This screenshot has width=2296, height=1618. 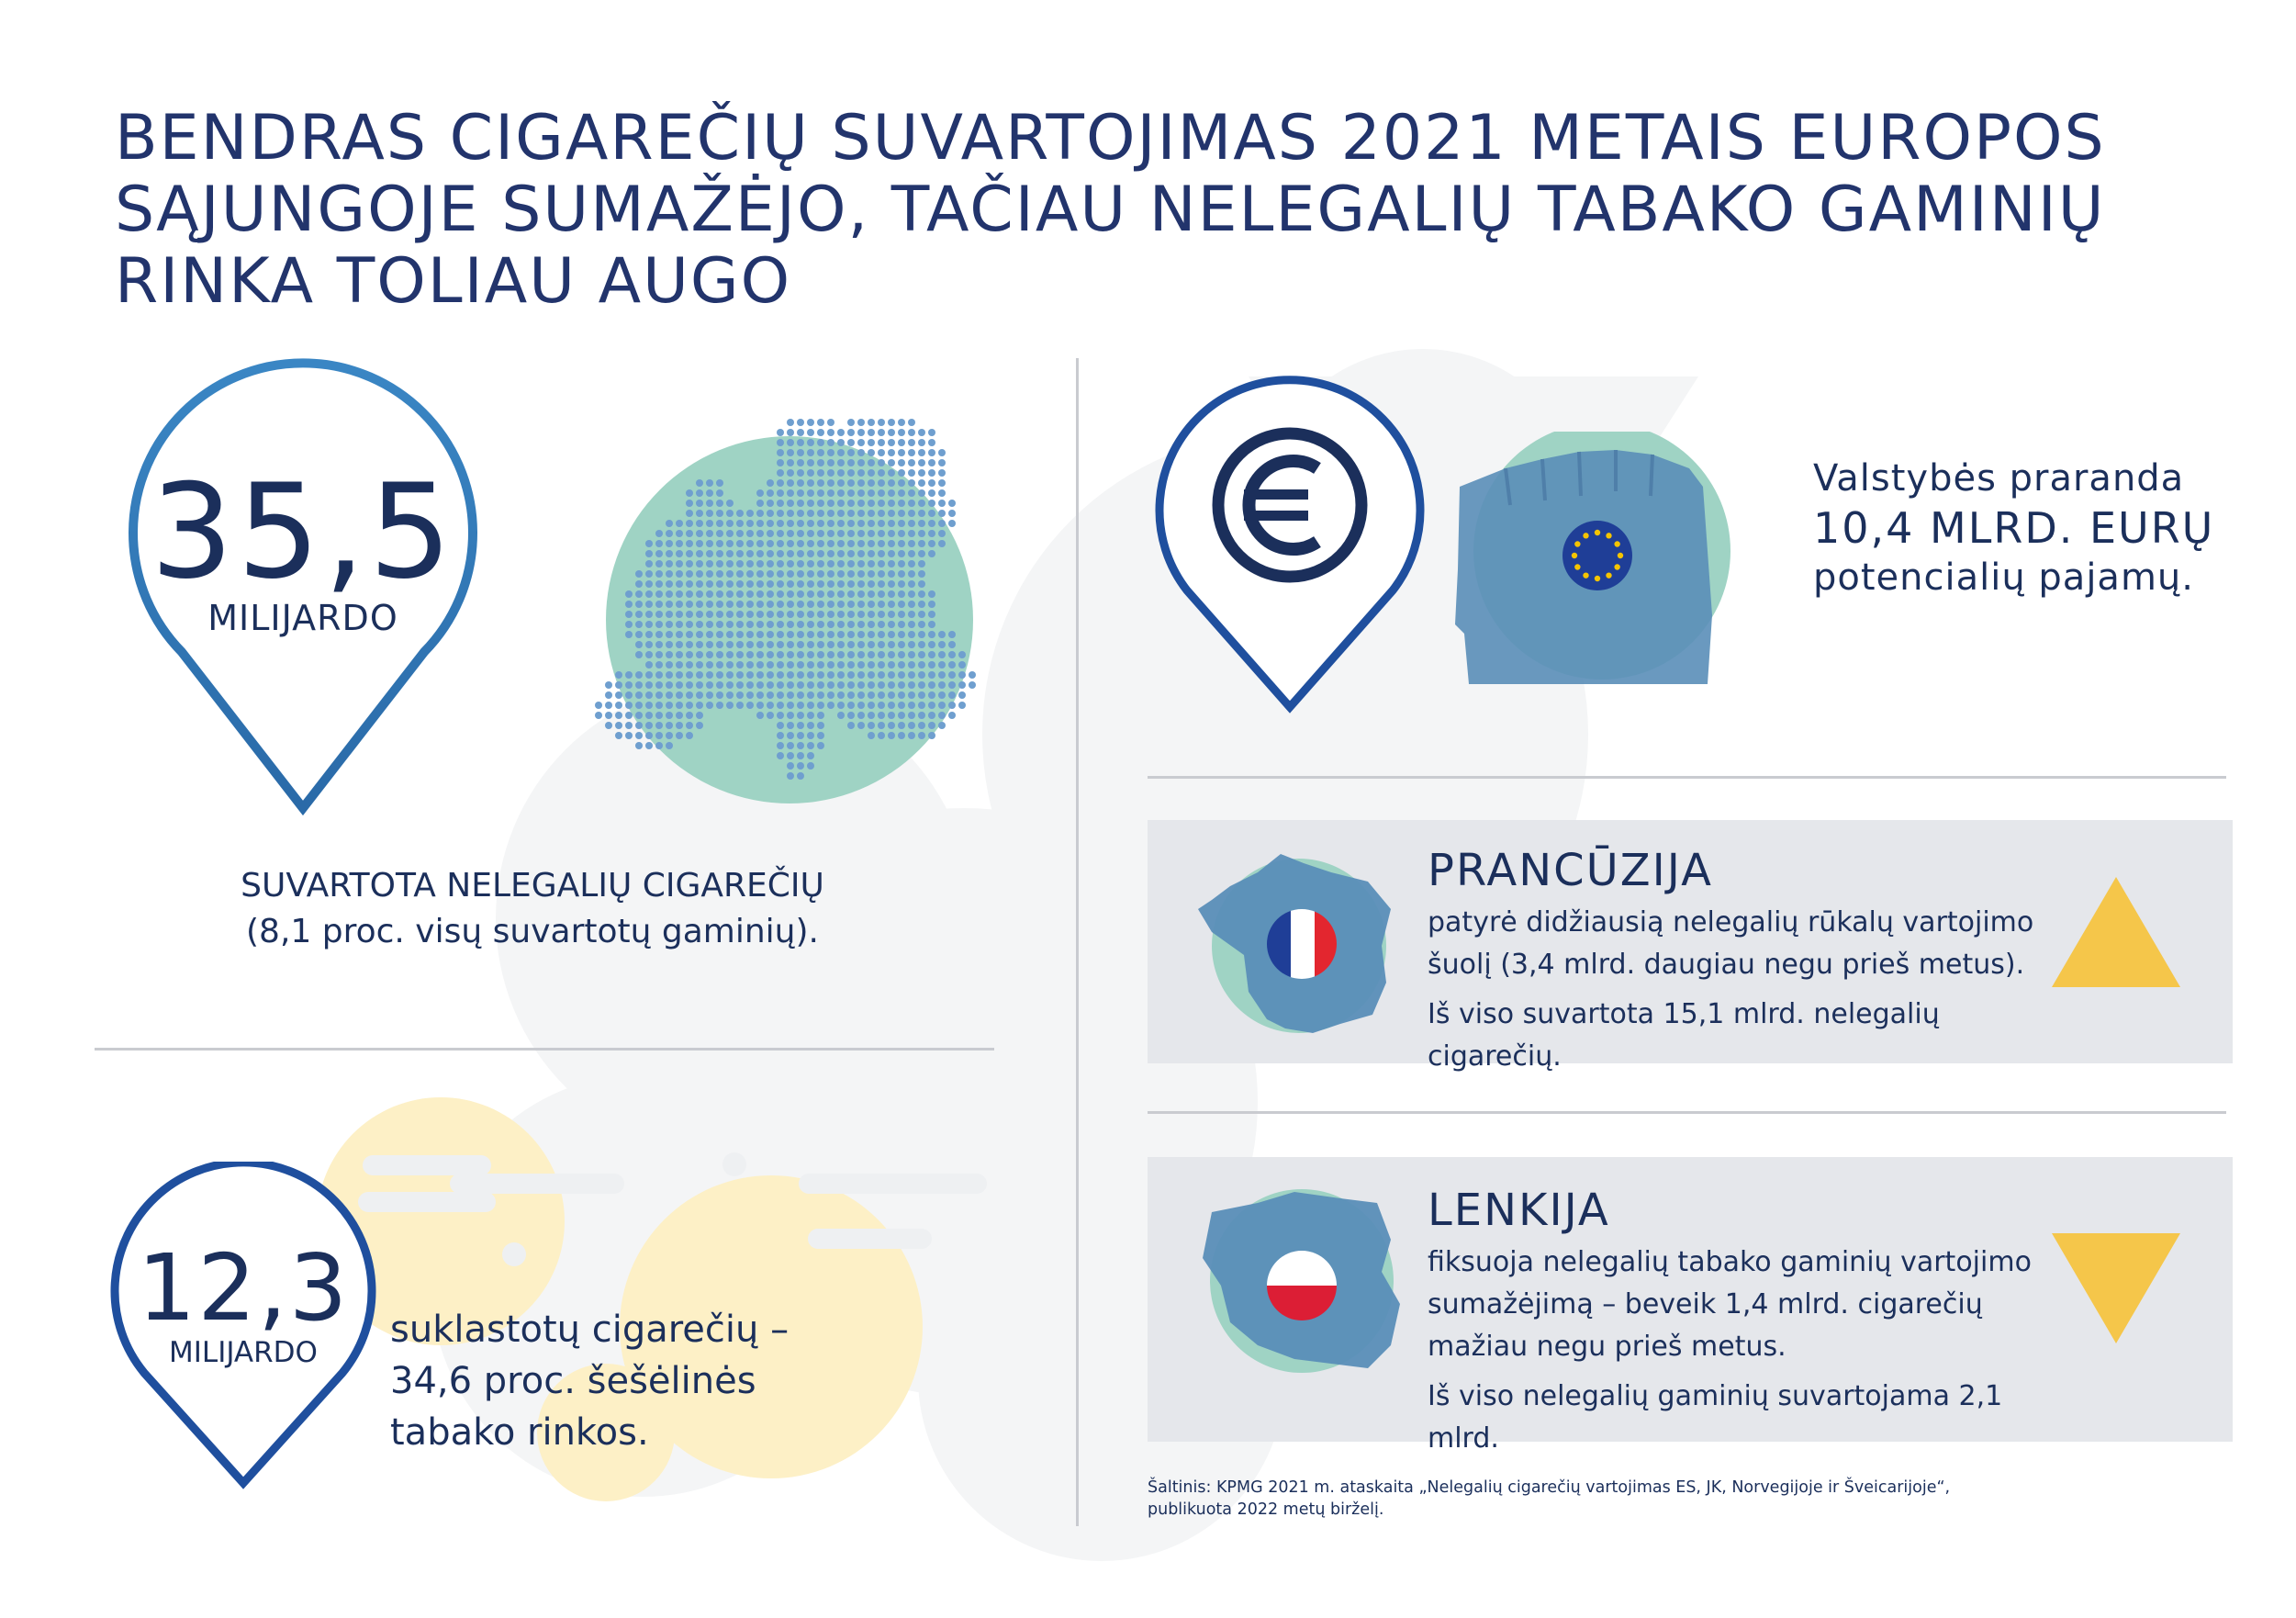 What do you see at coordinates (672, 1209) in the screenshot?
I see `smoke-pills` at bounding box center [672, 1209].